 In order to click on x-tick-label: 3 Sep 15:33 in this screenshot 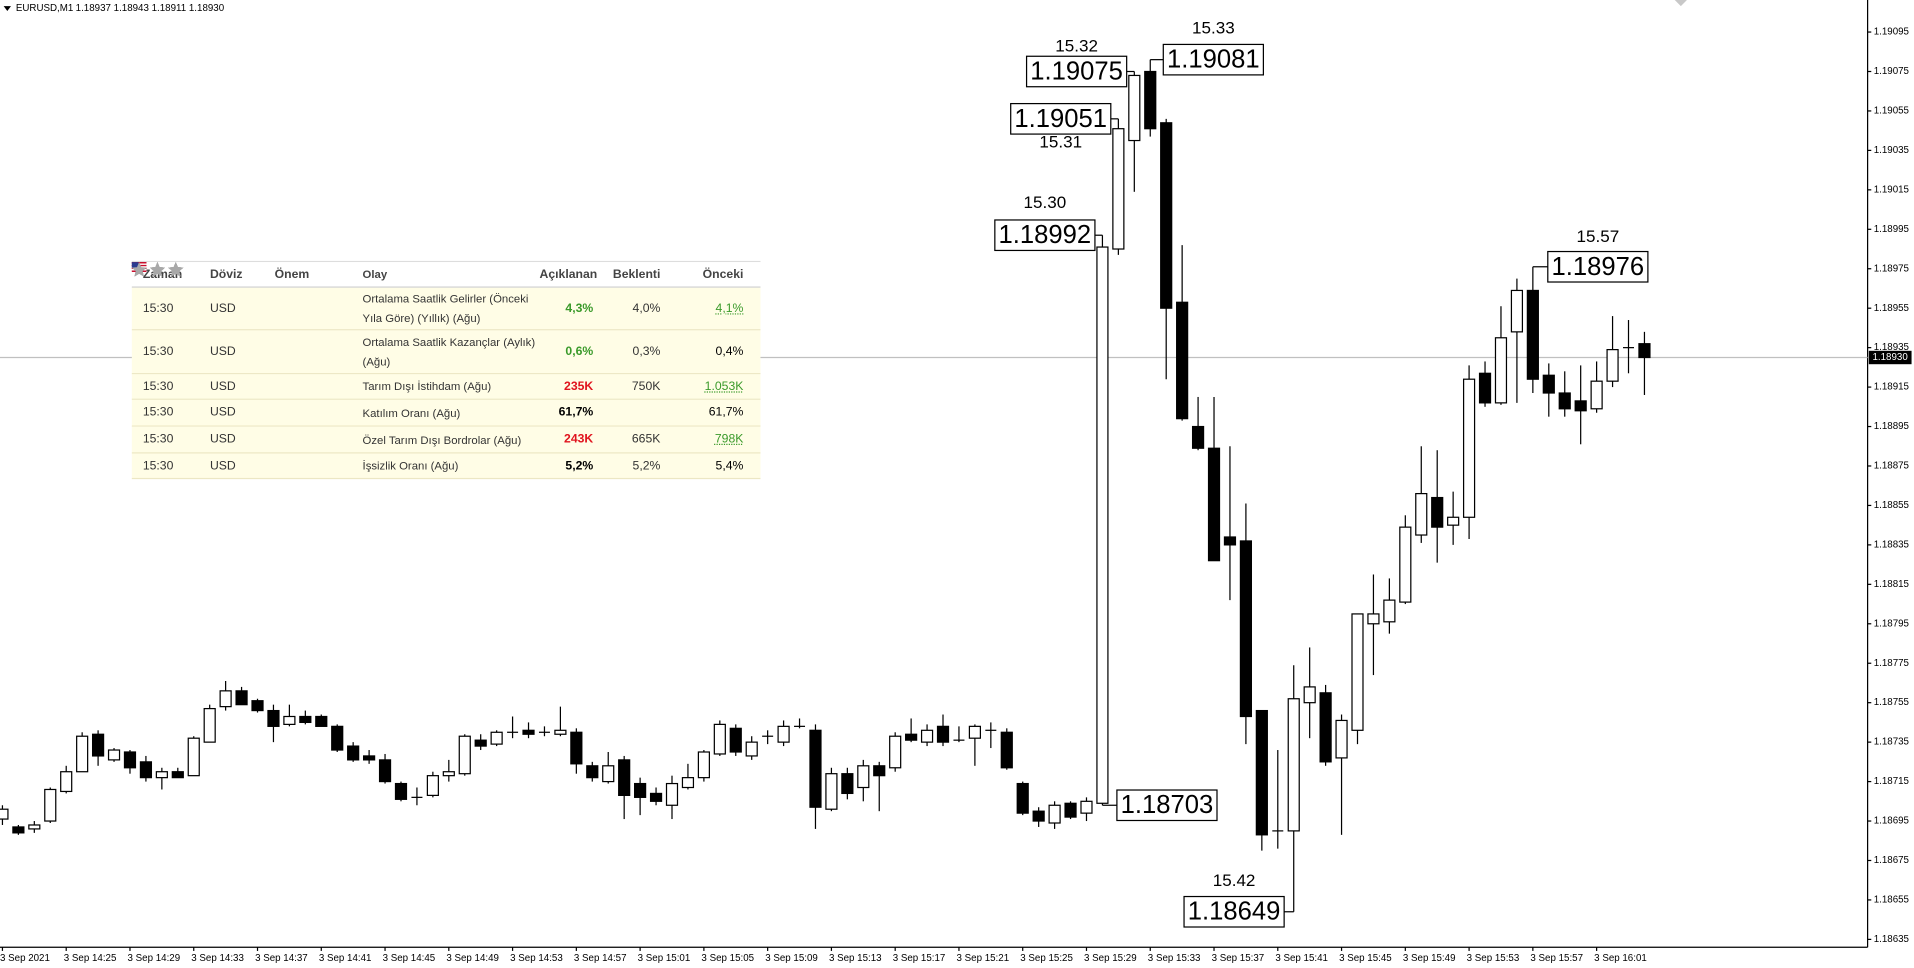, I will do `click(1174, 958)`.